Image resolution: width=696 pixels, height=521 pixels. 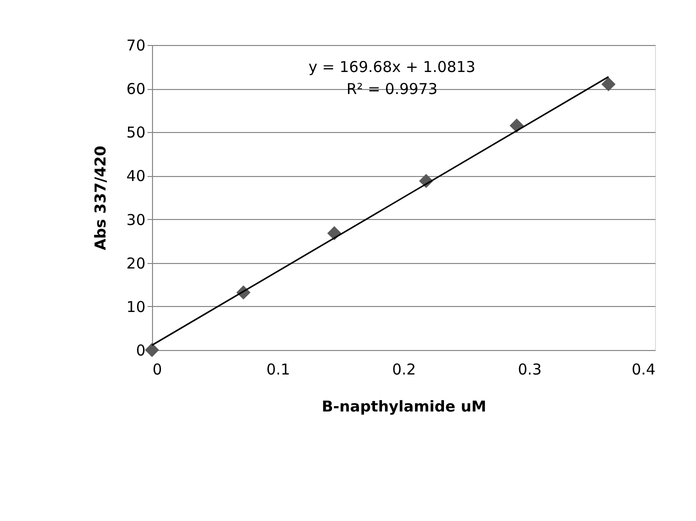 What do you see at coordinates (392, 67) in the screenshot?
I see `annotation: y = 169.68x + 1.0813` at bounding box center [392, 67].